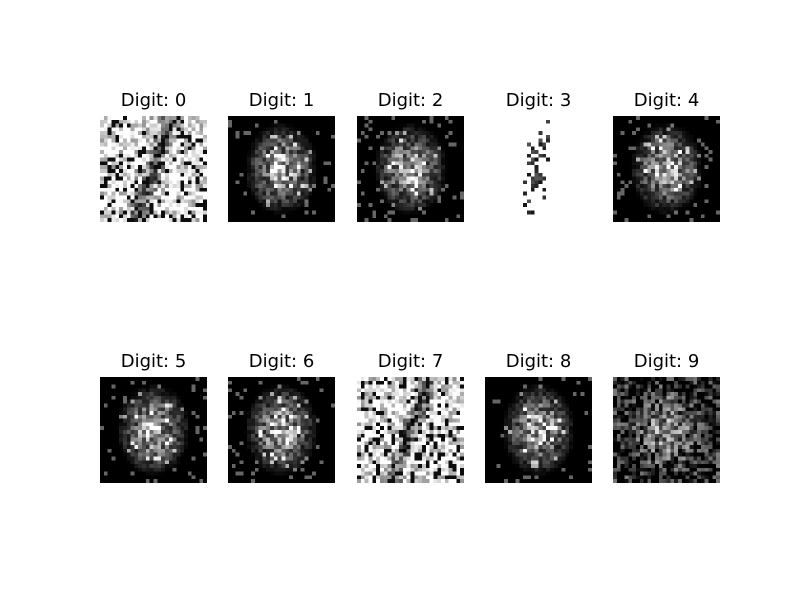  I want to click on panel-title: Digit: 2, so click(410, 100).